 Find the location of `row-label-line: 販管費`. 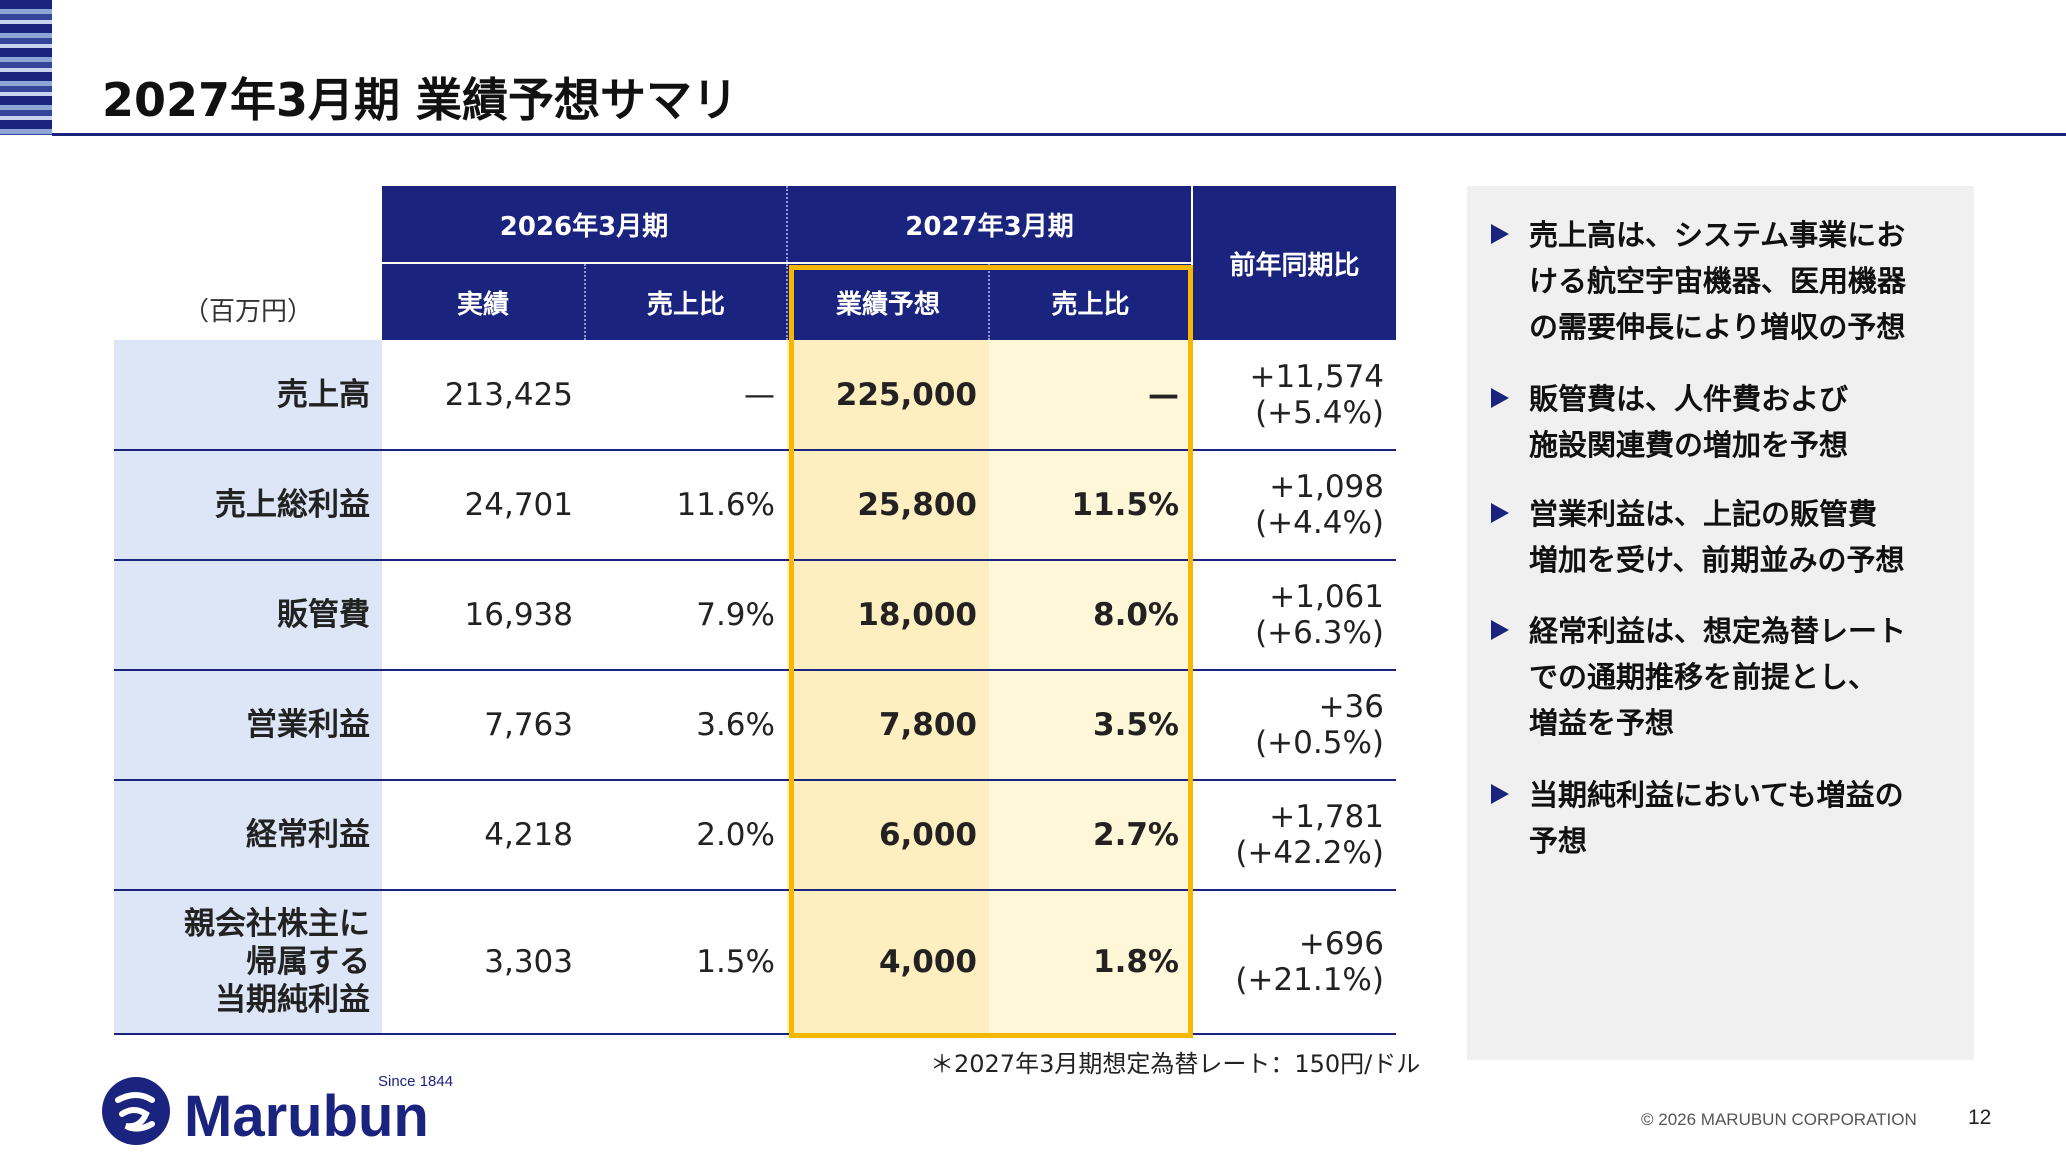

row-label-line: 販管費 is located at coordinates (323, 615).